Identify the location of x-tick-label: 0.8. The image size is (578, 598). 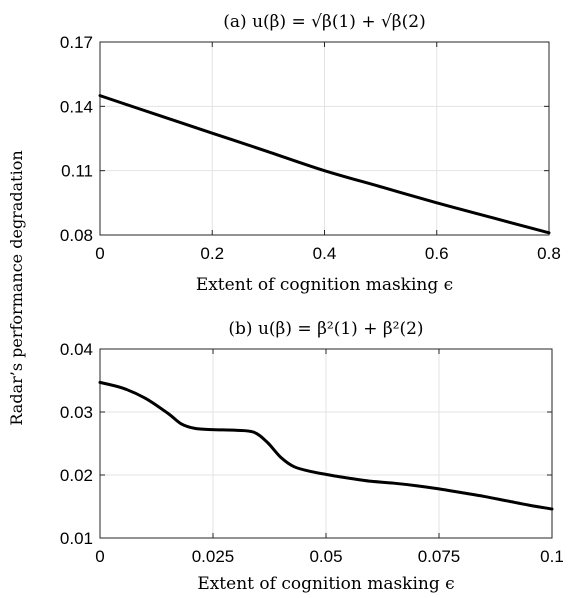
(549, 253).